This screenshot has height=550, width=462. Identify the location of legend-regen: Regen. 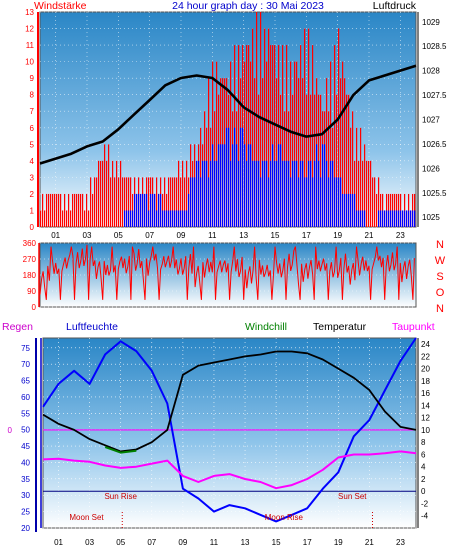
(17, 327).